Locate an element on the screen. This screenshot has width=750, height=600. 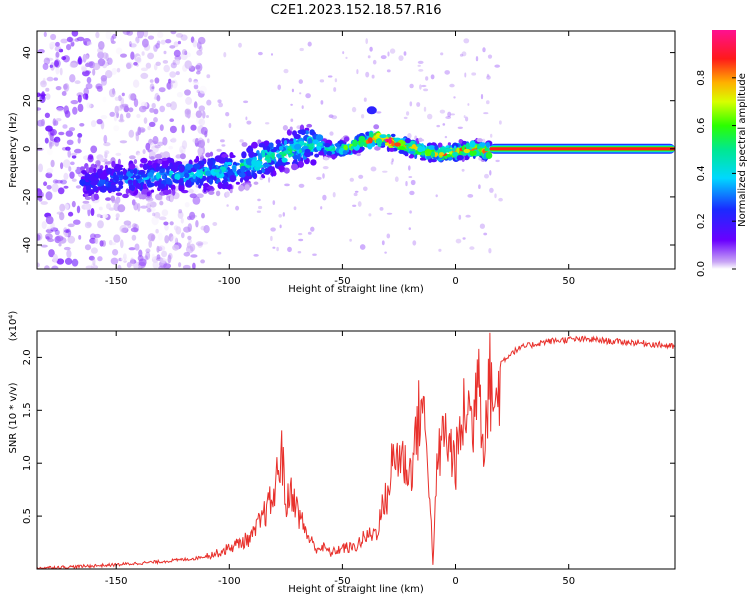
y-tick-label: 2.0 is located at coordinates (27, 357).